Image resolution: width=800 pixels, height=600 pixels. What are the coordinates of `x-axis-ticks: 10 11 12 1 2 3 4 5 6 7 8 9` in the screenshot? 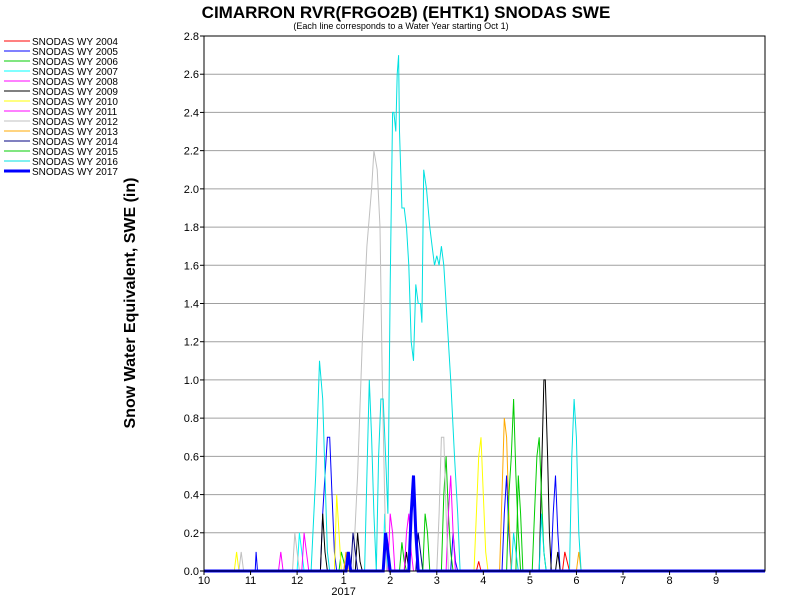 It's located at (458, 579).